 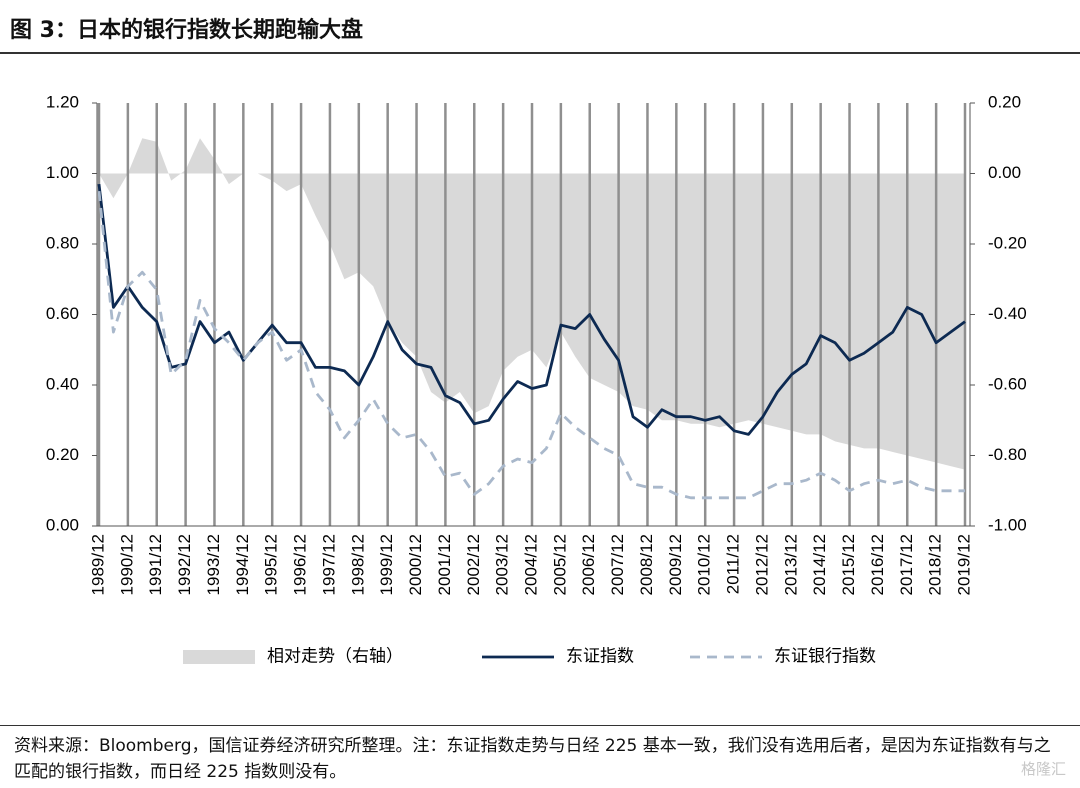 What do you see at coordinates (825, 655) in the screenshot?
I see `legend-label: 东证银行指数` at bounding box center [825, 655].